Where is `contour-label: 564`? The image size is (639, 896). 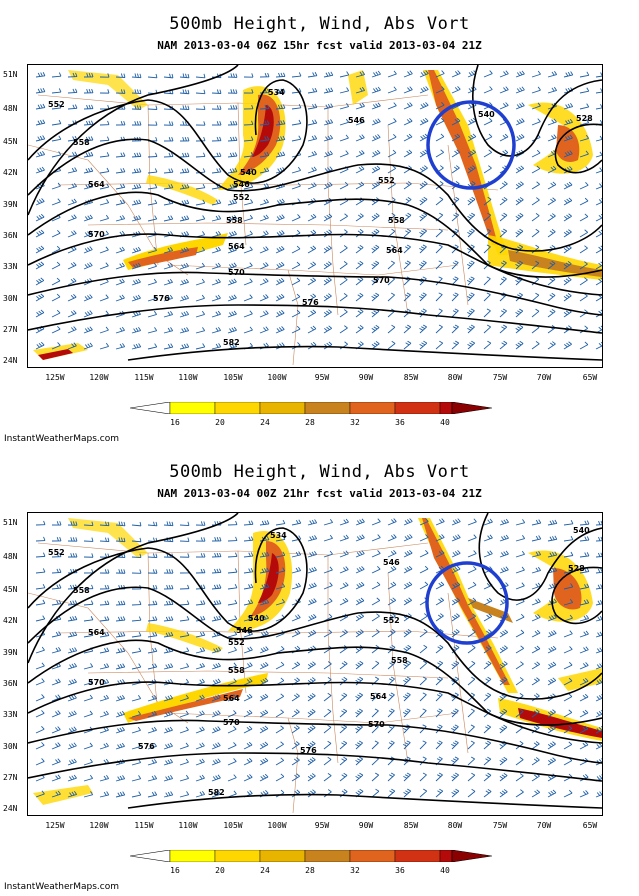
contour-label: 564 is located at coordinates (96, 184).